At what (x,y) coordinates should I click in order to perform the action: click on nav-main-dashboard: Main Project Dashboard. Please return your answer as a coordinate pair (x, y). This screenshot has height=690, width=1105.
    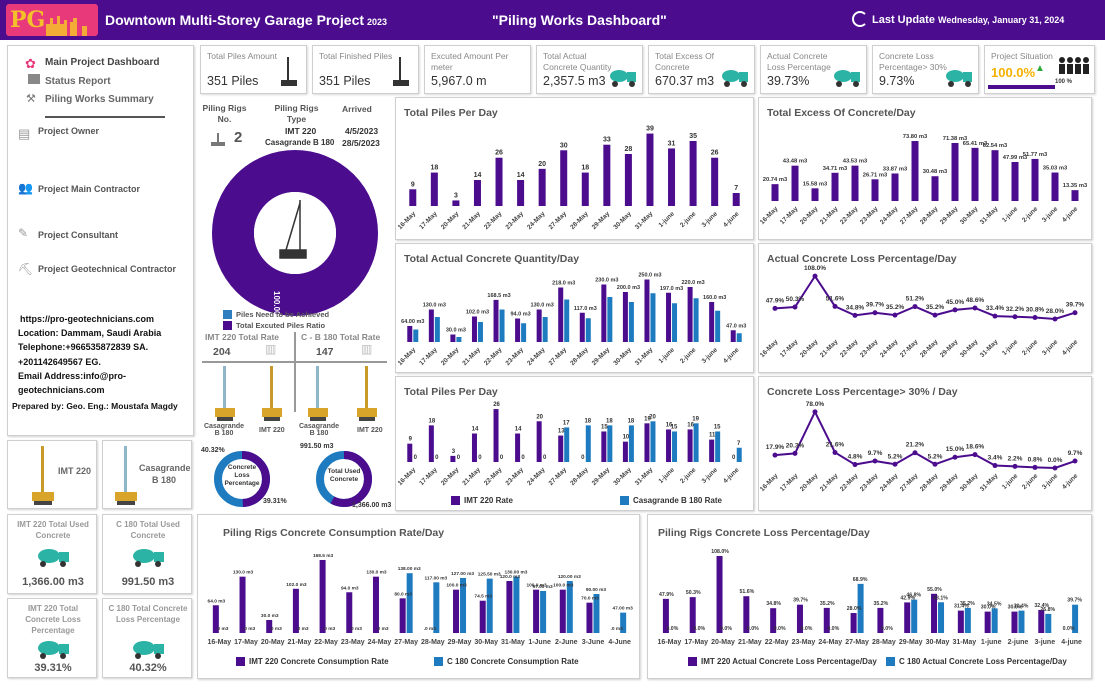
    Looking at the image, I should click on (102, 62).